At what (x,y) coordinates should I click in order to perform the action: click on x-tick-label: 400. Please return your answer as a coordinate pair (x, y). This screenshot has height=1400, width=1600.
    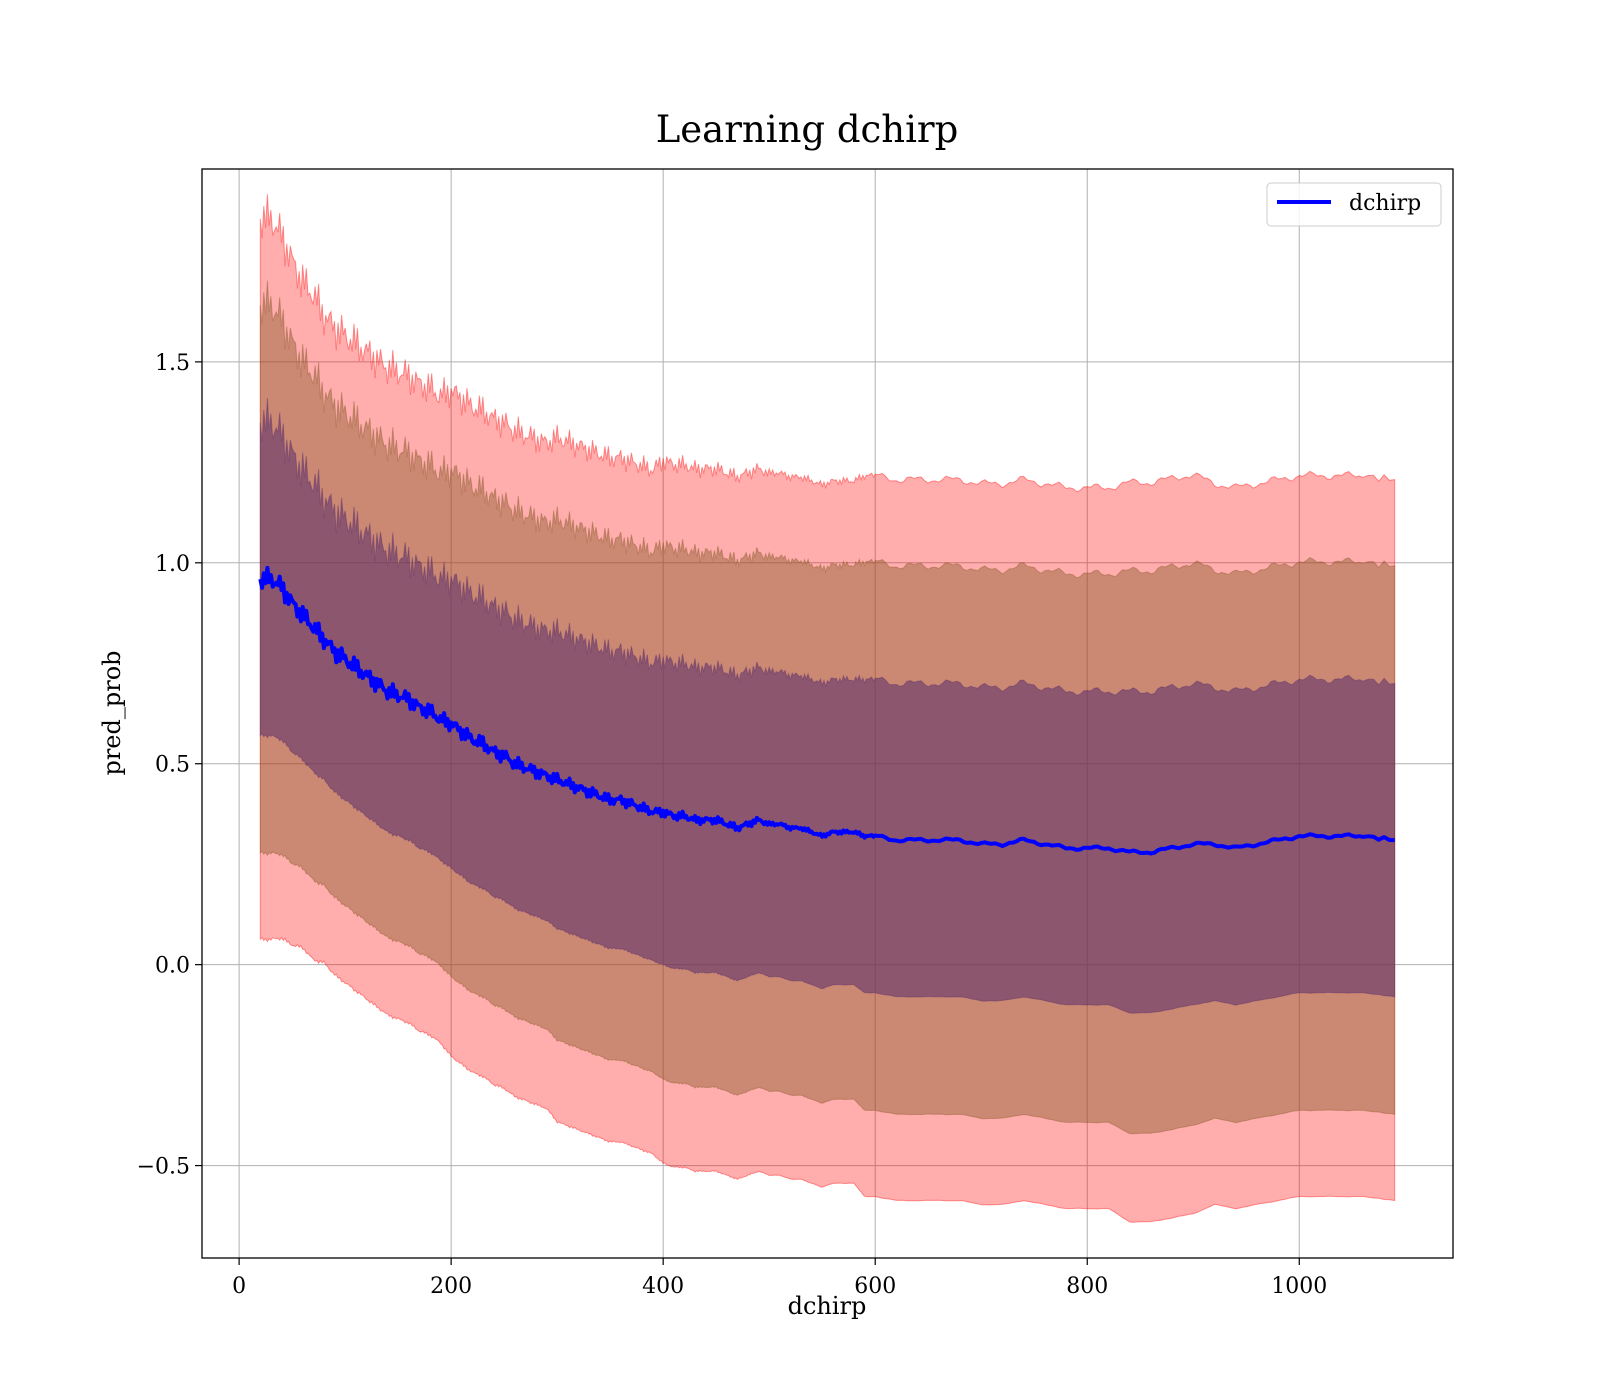
    Looking at the image, I should click on (663, 1286).